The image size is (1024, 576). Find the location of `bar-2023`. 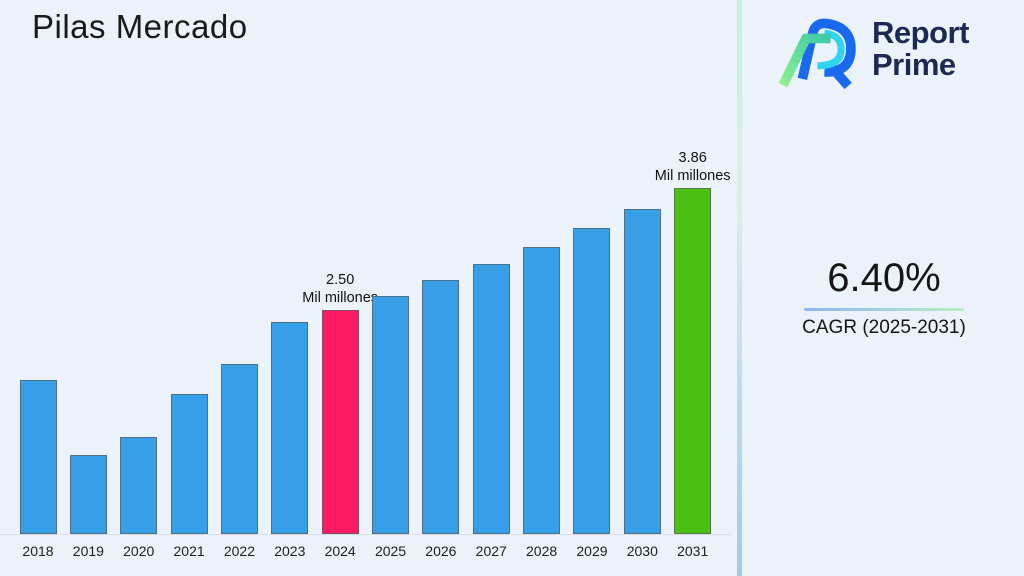

bar-2023 is located at coordinates (290, 428).